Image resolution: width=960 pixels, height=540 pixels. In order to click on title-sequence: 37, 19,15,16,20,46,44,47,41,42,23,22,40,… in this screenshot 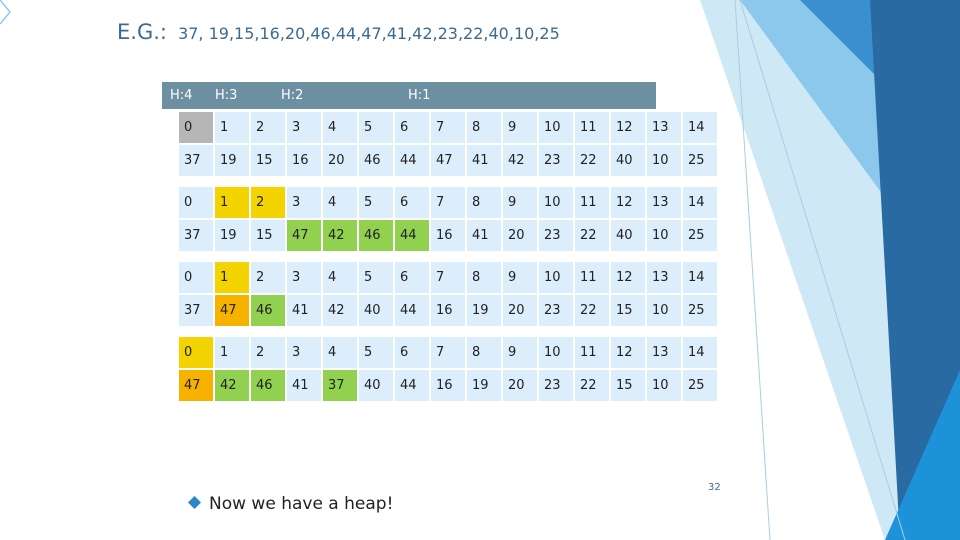, I will do `click(369, 33)`.